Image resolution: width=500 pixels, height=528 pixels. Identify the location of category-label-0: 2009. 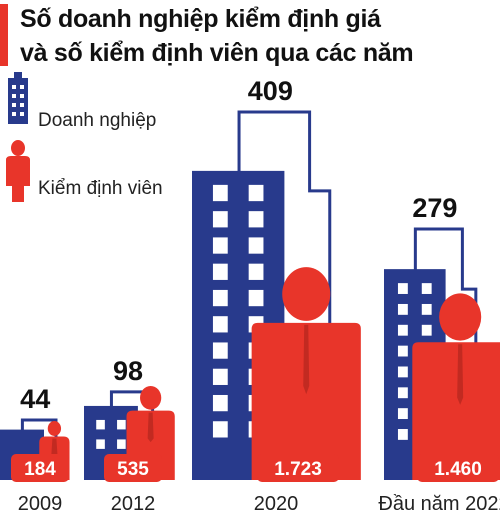
(40, 504).